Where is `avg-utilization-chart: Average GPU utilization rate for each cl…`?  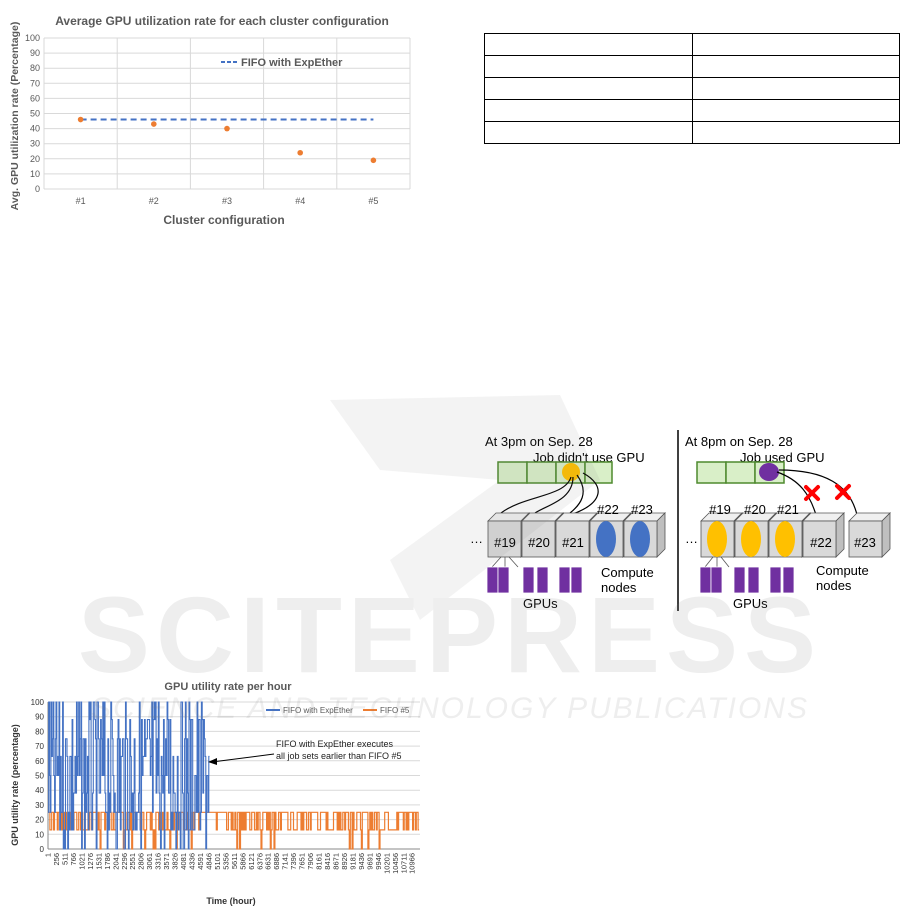
avg-utilization-chart: Average GPU utilization rate for each cl… is located at coordinates (210, 120).